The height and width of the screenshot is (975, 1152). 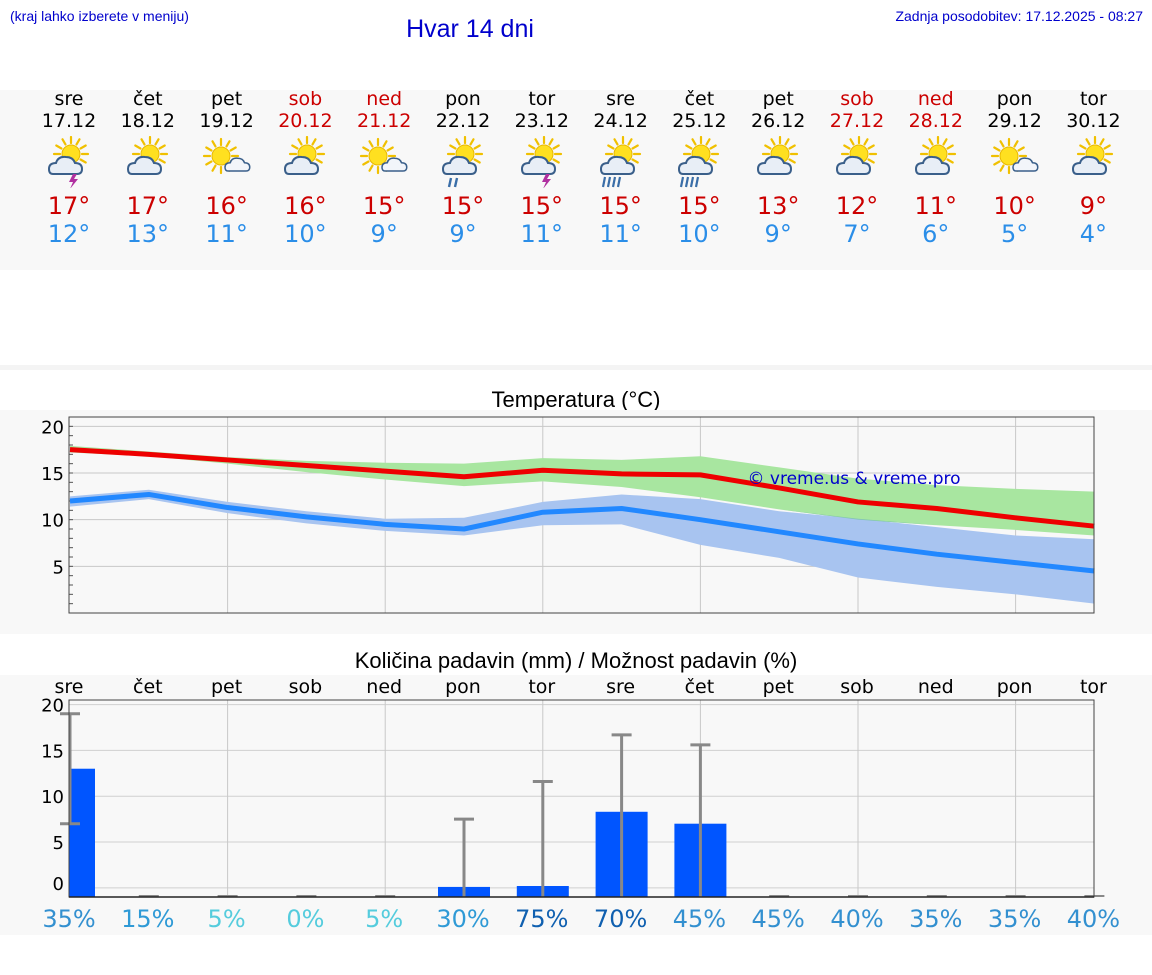 What do you see at coordinates (541, 919) in the screenshot?
I see `precipitation-probability: 75%` at bounding box center [541, 919].